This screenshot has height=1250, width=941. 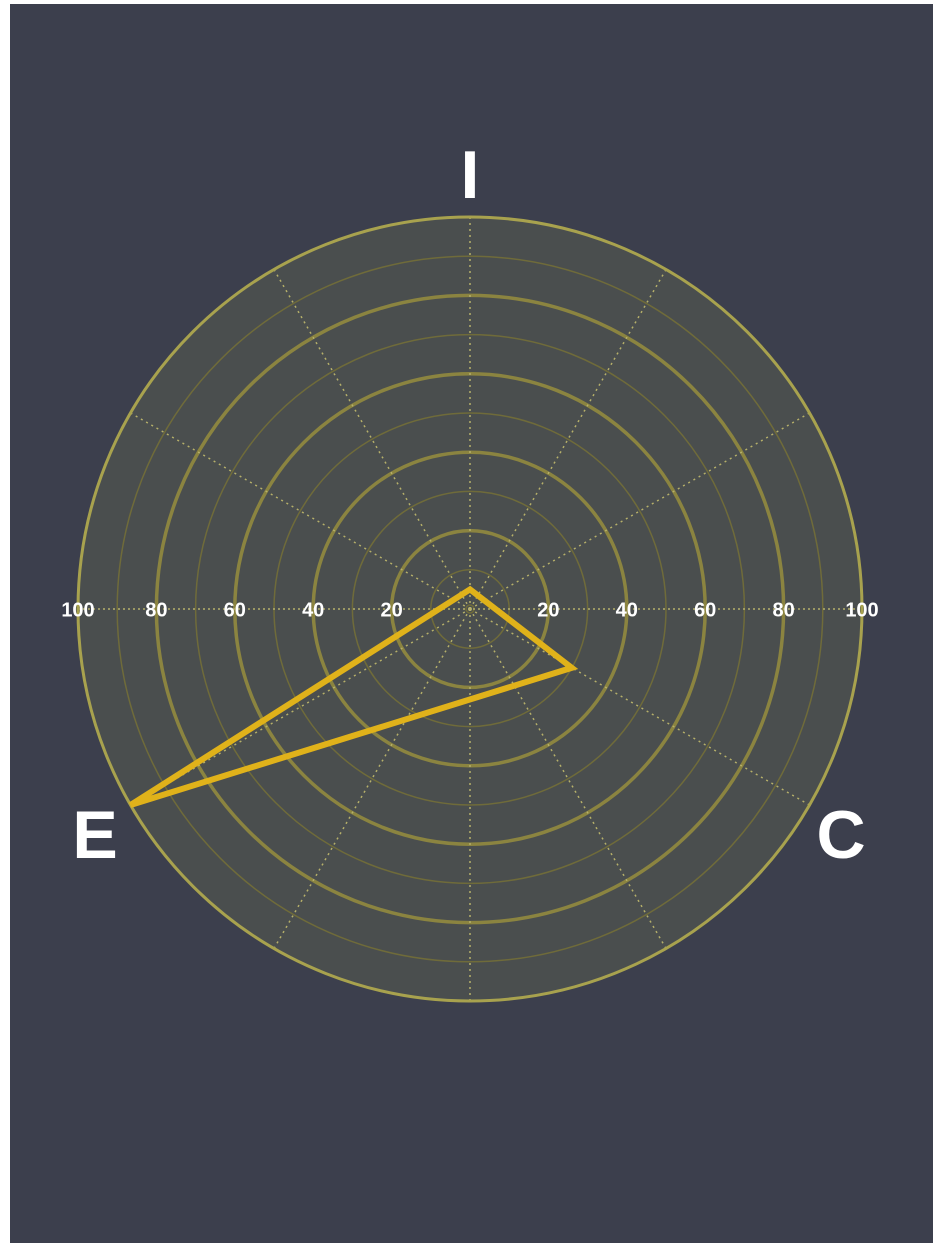 I want to click on grid-ring-minor, so click(x=470, y=609).